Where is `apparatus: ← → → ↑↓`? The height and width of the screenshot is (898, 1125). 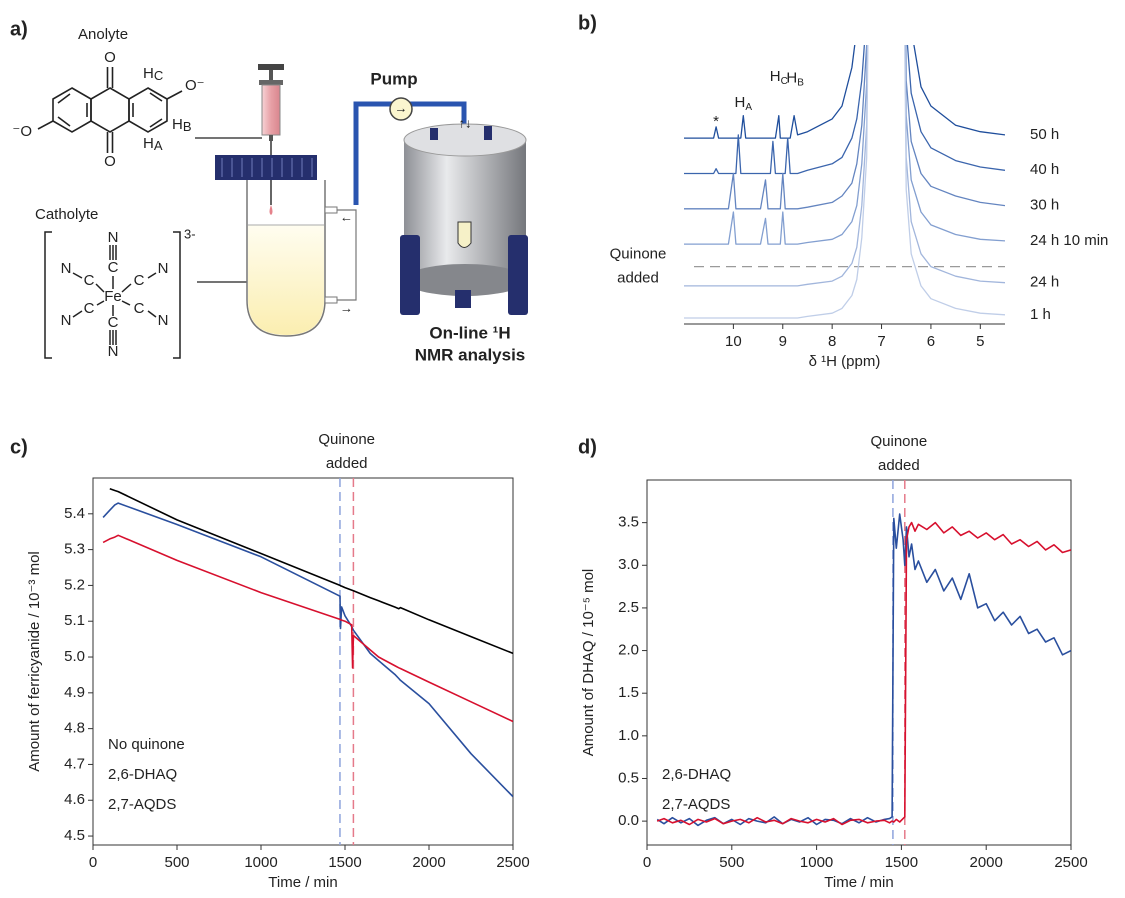
apparatus: ← → → ↑↓ is located at coordinates (371, 200).